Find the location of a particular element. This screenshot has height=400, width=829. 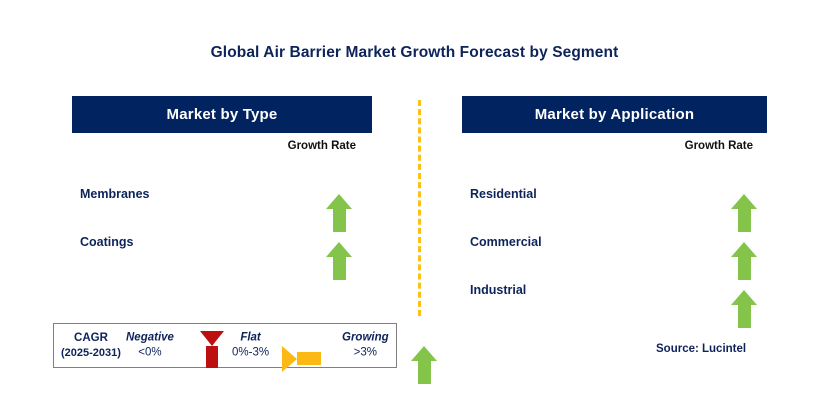

growth-rate-label-type: Growth Rate is located at coordinates (321, 146).